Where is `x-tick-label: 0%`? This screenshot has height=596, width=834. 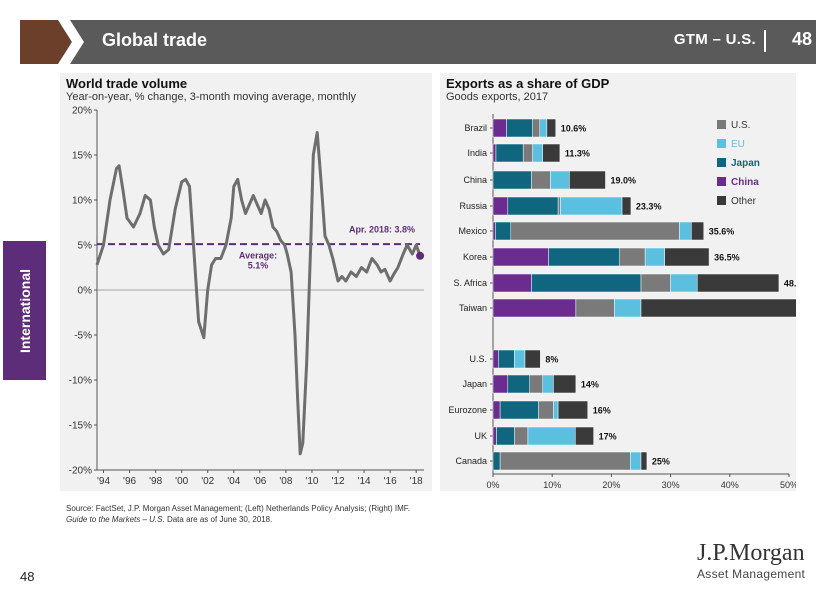 x-tick-label: 0% is located at coordinates (492, 485).